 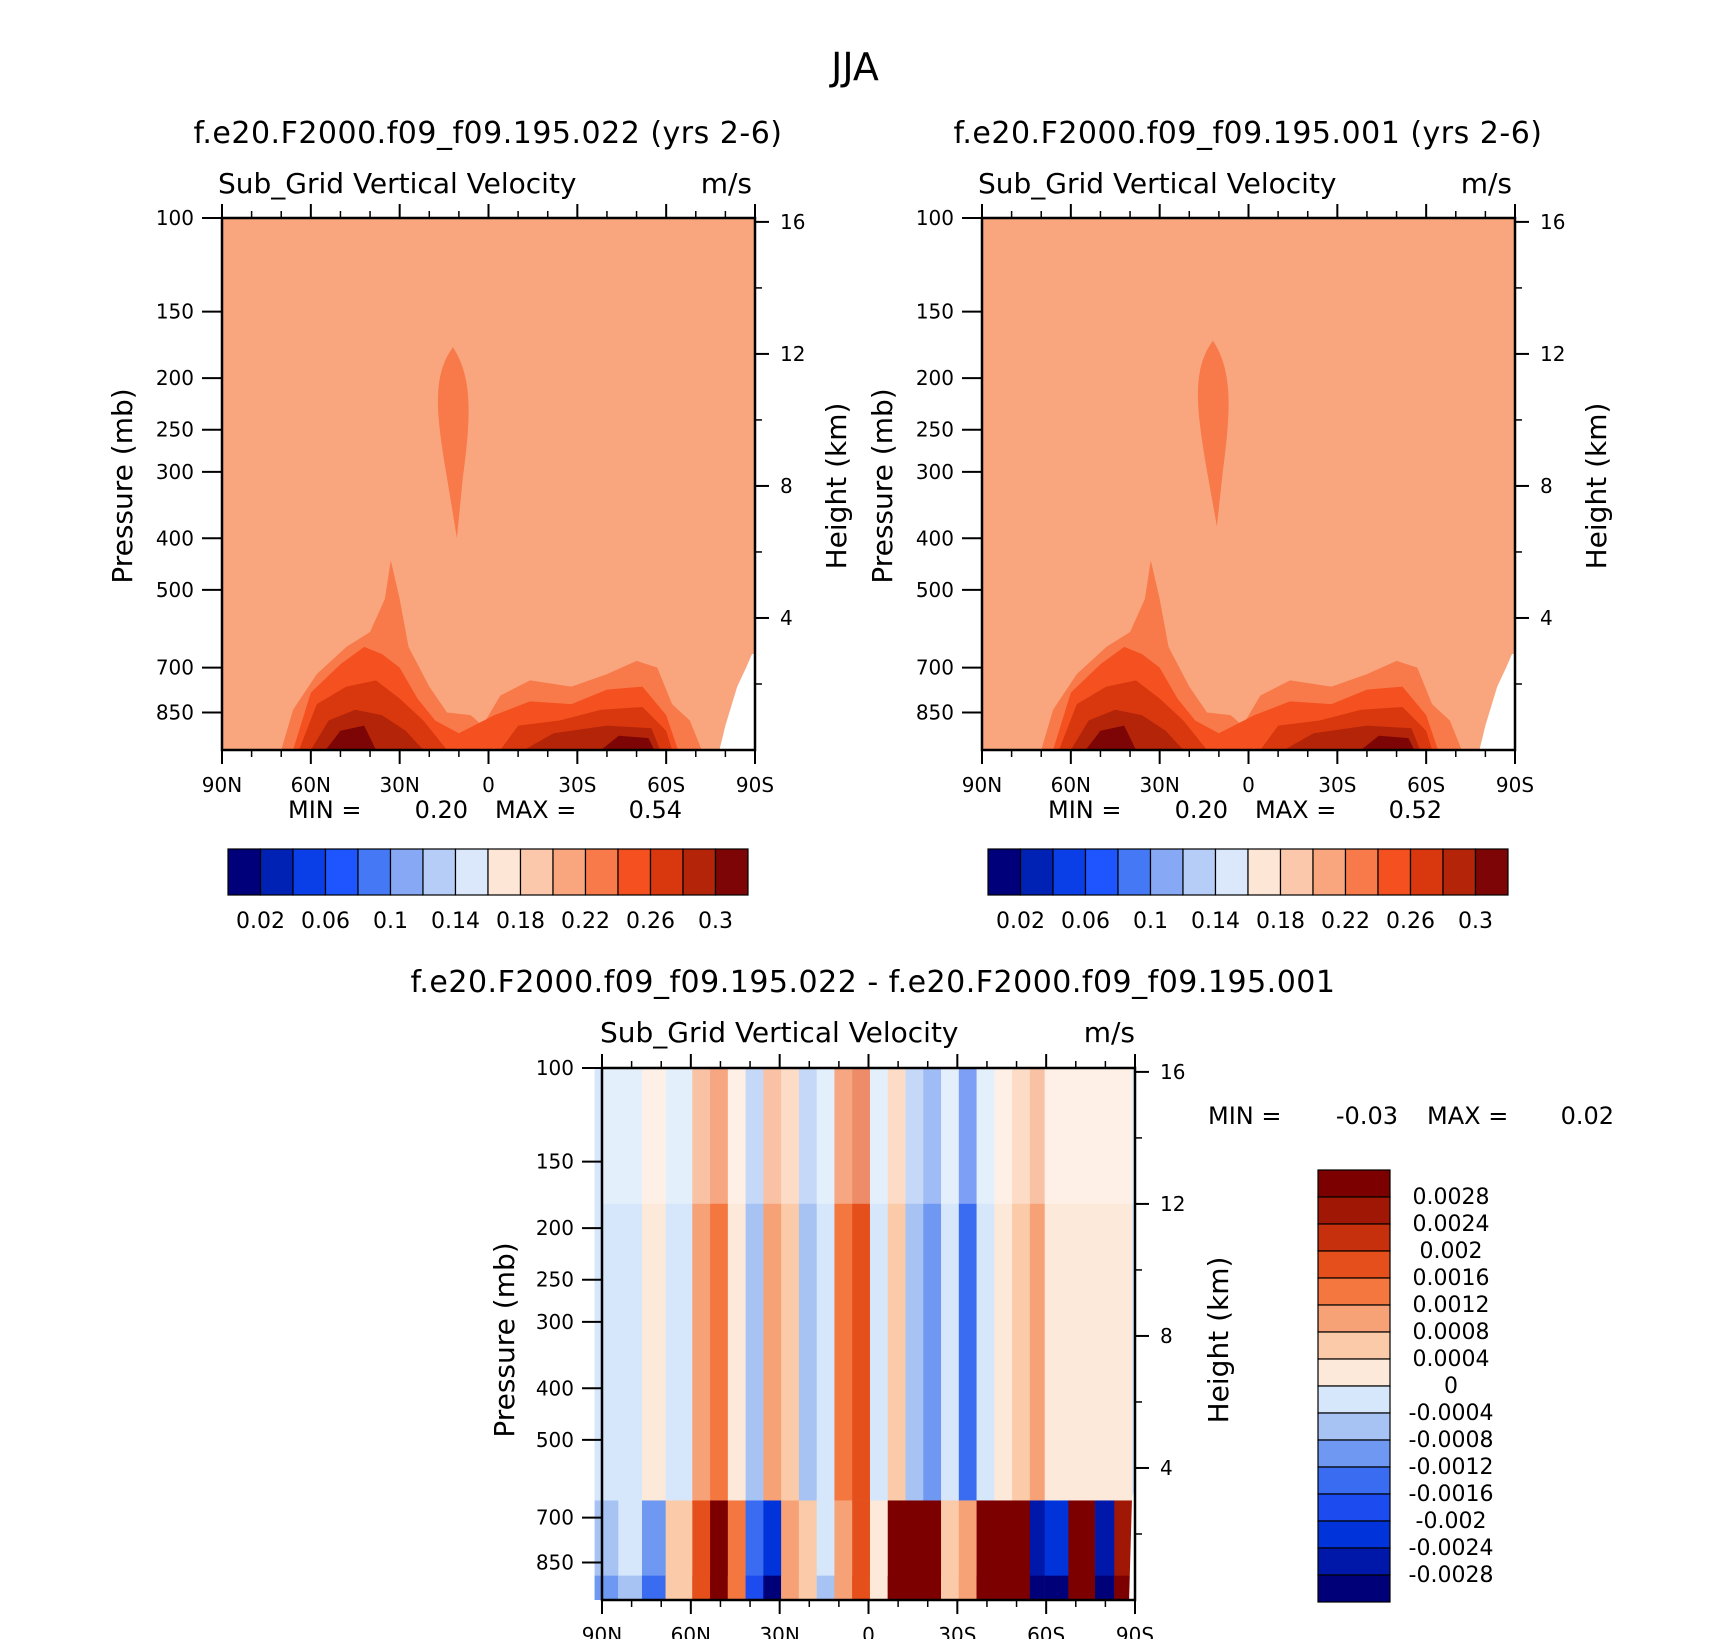 I want to click on colorbar-label: 0.22, so click(x=1345, y=921).